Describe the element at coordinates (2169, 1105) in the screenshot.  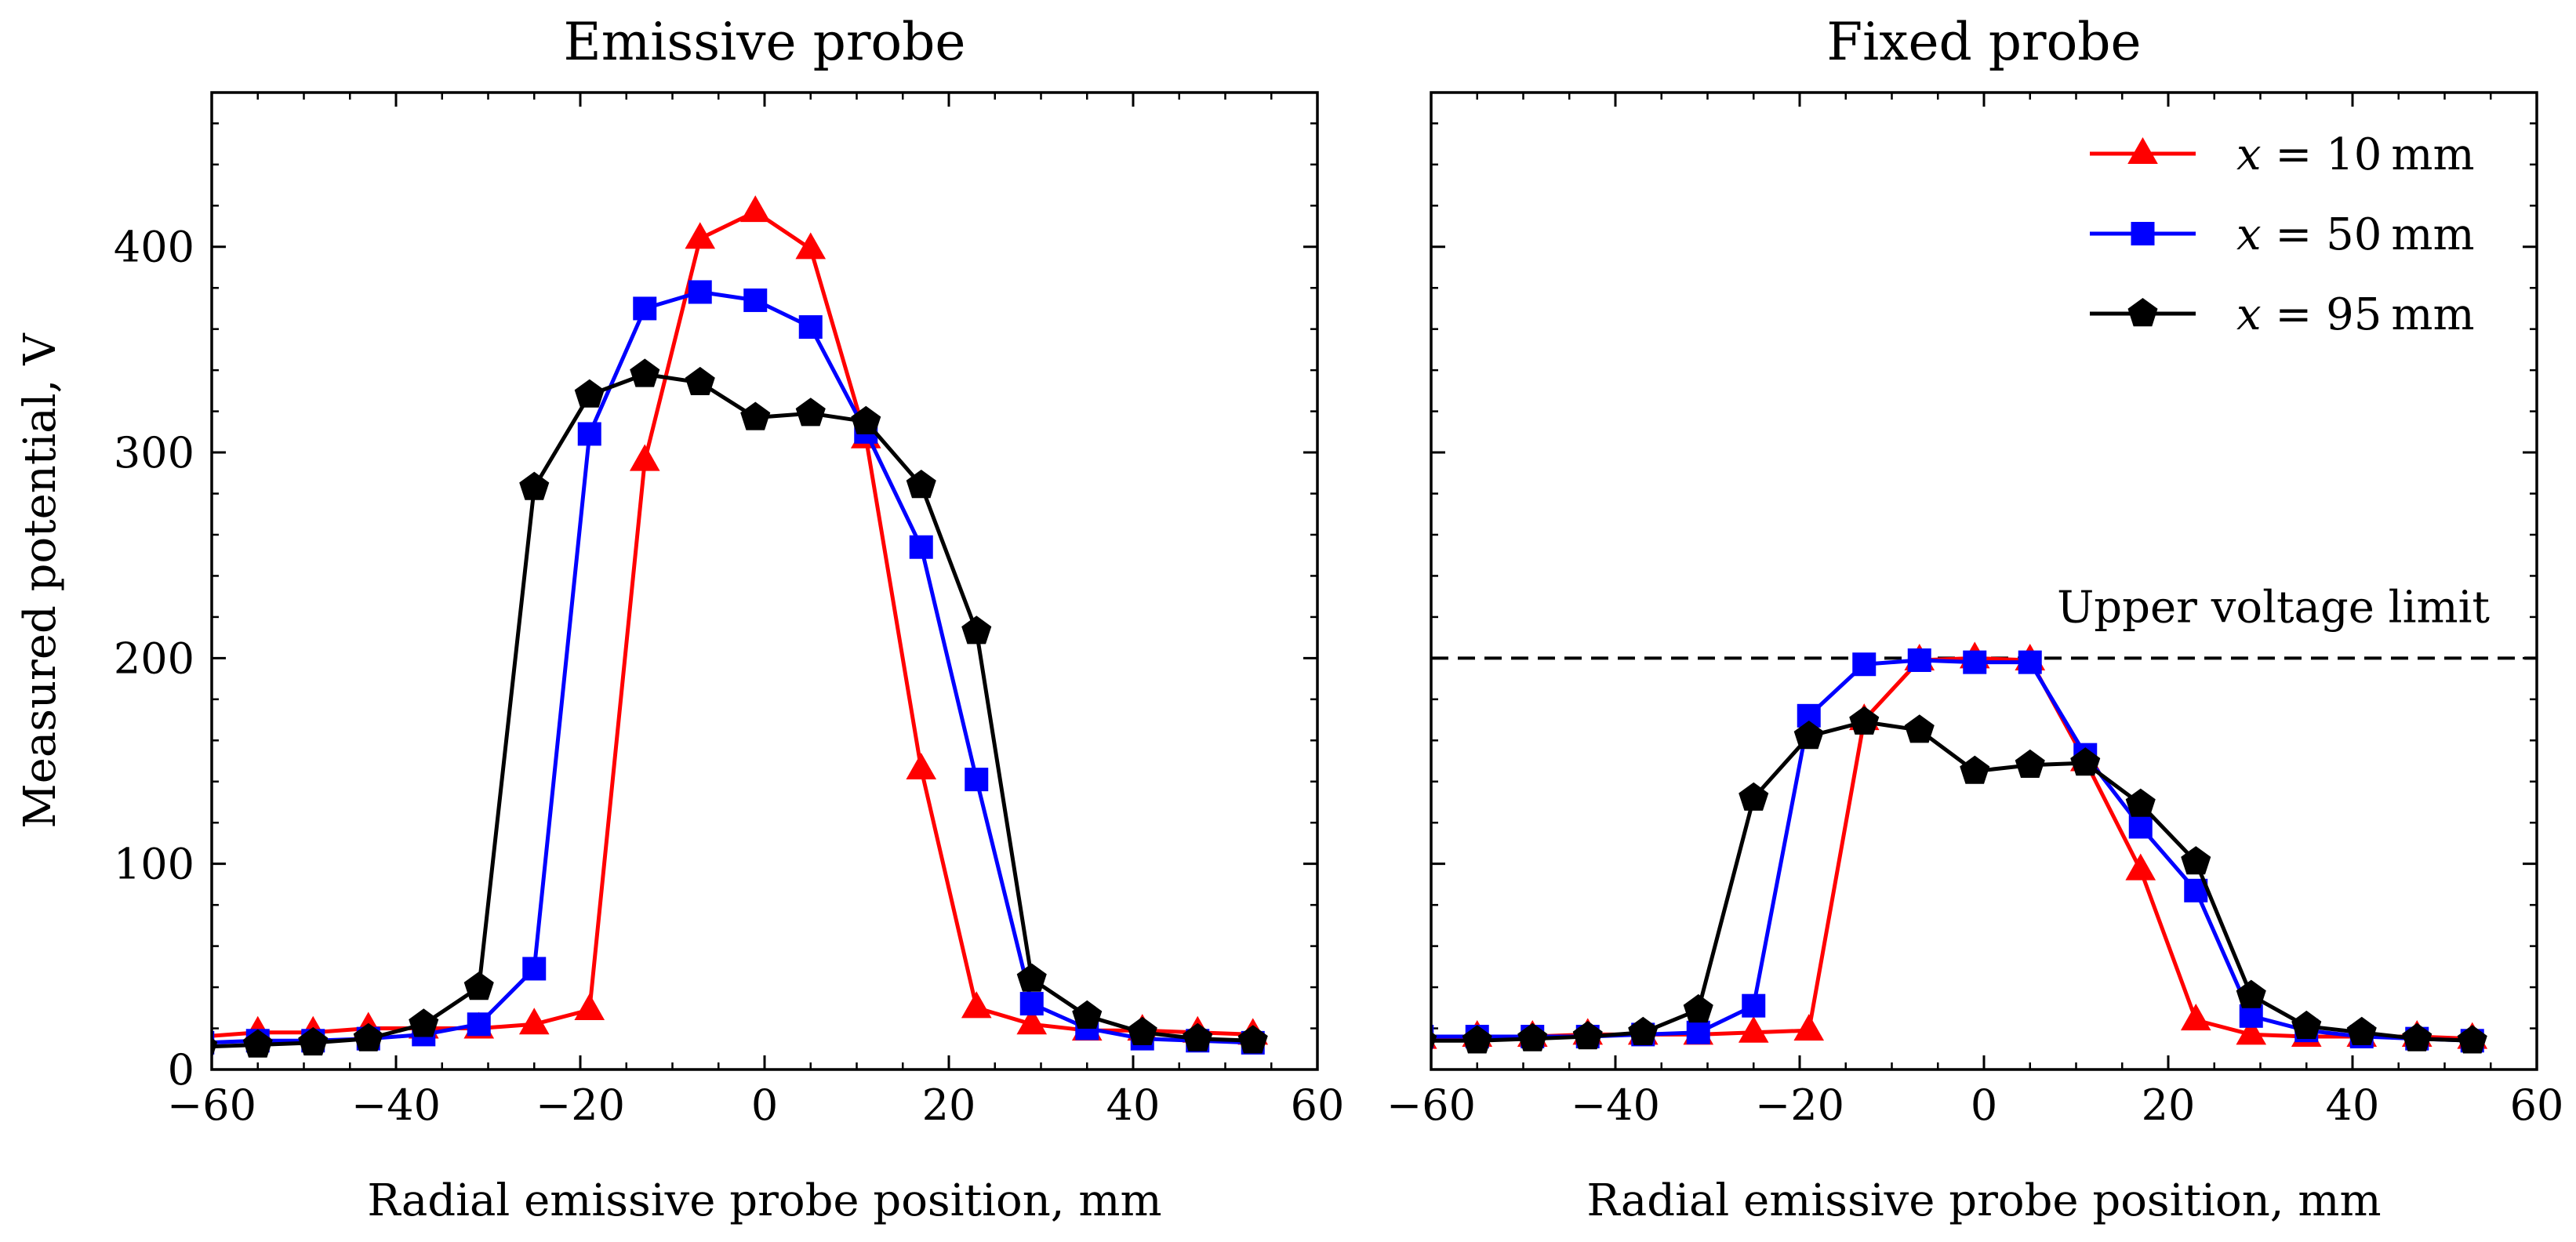
I see `x-tick-label: 20` at that location.